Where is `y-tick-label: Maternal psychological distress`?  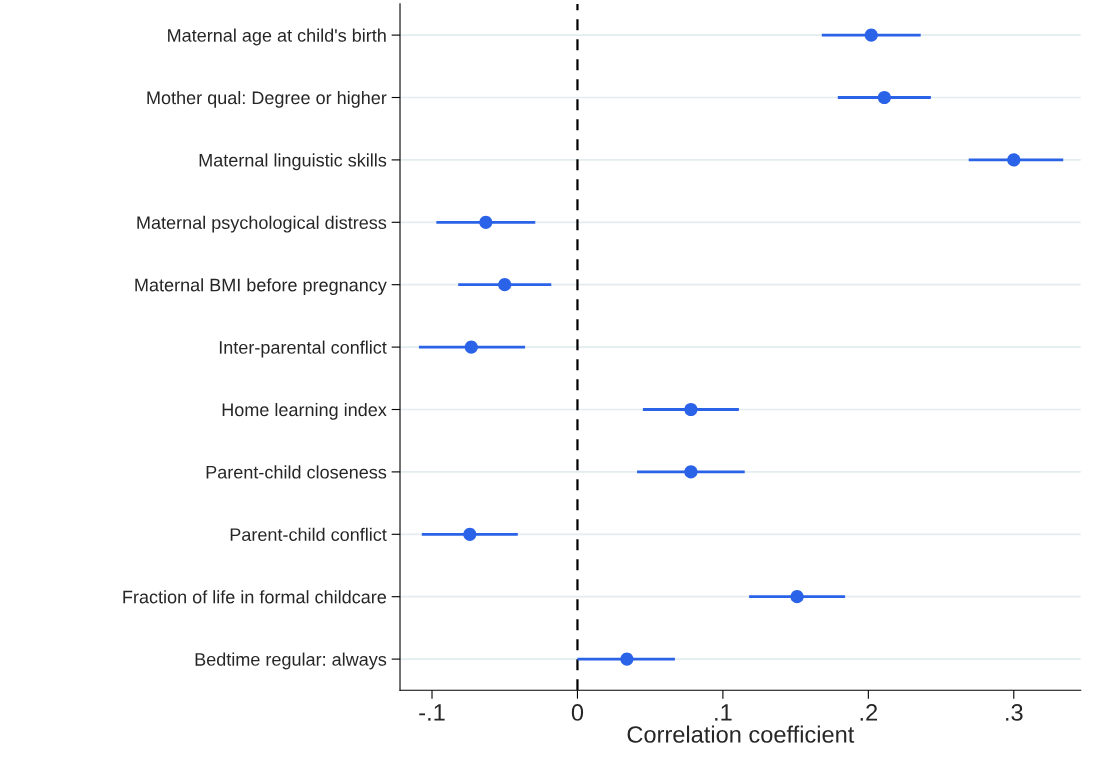
y-tick-label: Maternal psychological distress is located at coordinates (262, 224).